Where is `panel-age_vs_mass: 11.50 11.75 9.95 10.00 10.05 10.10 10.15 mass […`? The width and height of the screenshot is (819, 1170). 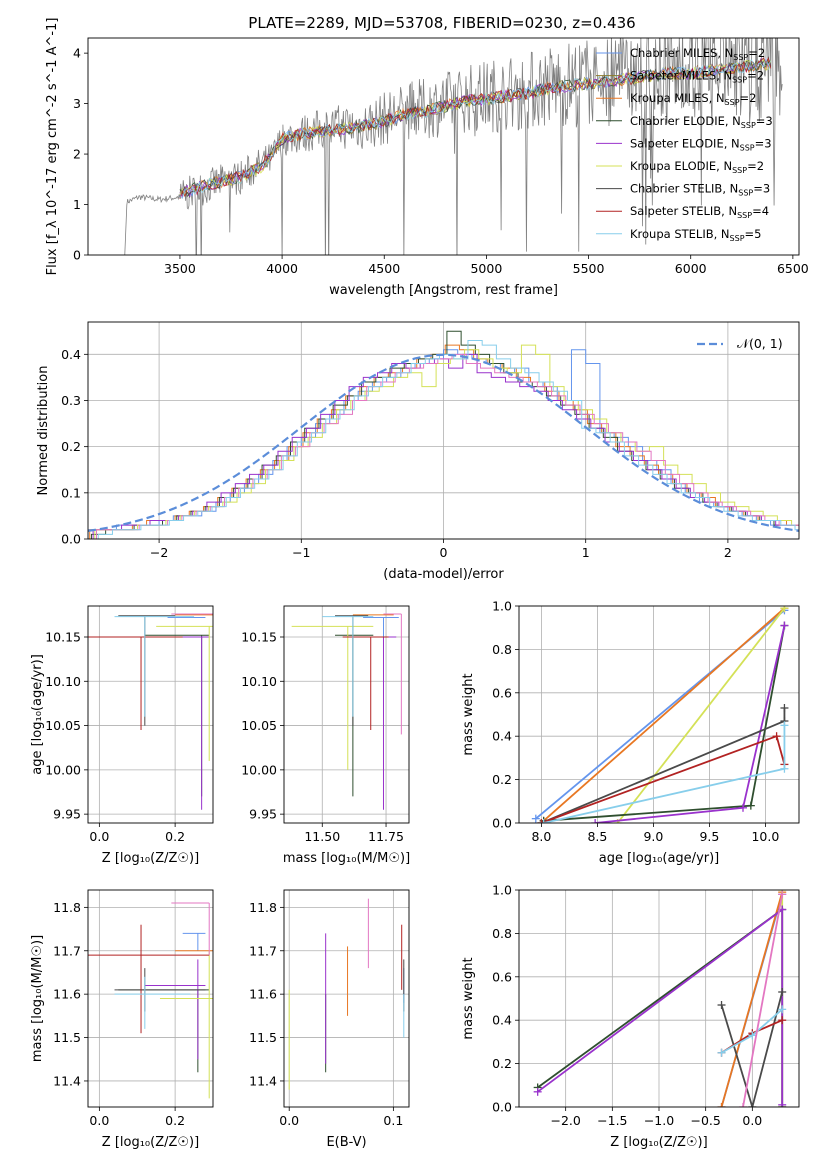 panel-age_vs_mass: 11.50 11.75 9.95 10.00 10.05 10.10 10.15 mass [… is located at coordinates (325, 735).